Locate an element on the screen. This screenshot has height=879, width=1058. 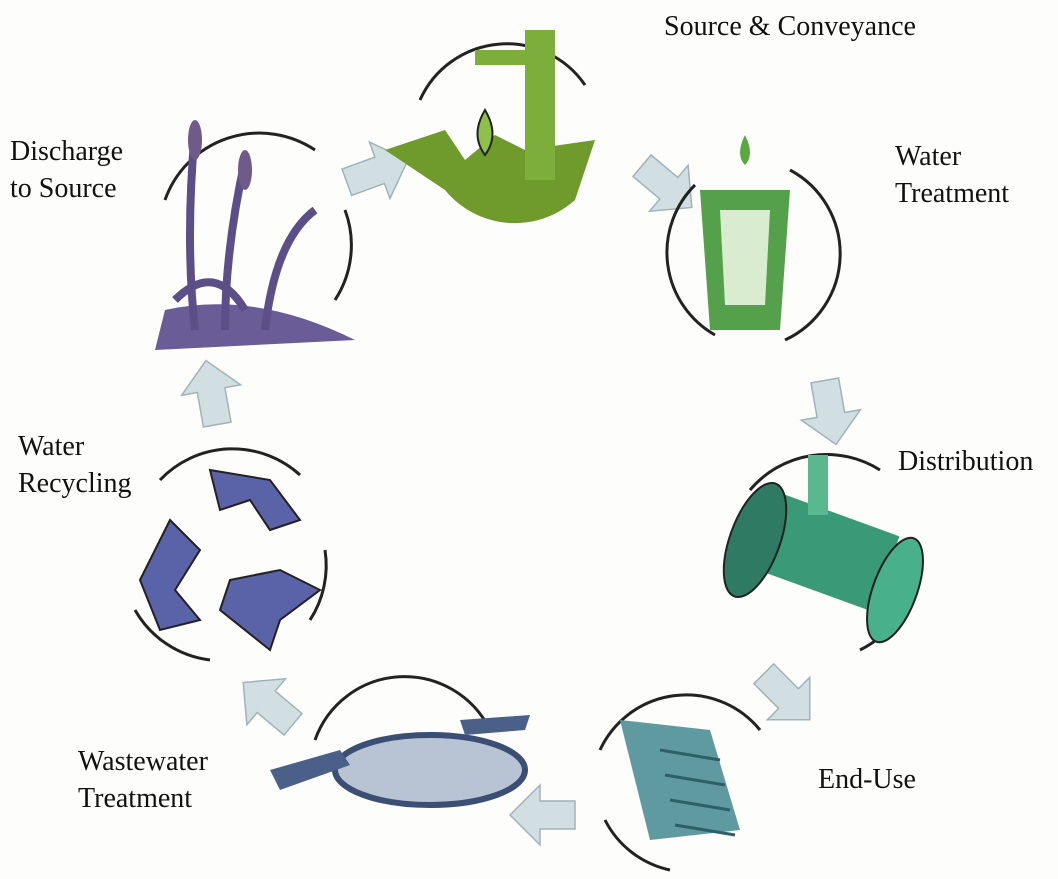
icon-recycle is located at coordinates (230, 554).